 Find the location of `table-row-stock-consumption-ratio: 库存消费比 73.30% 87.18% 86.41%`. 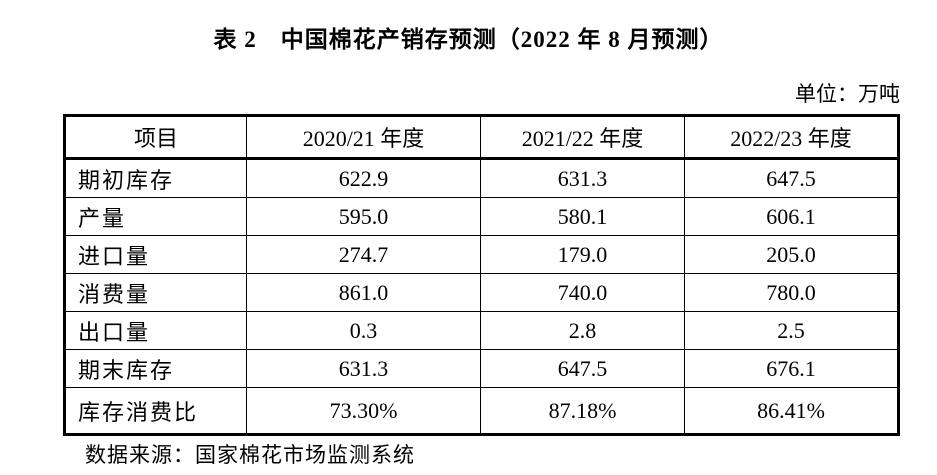

table-row-stock-consumption-ratio: 库存消费比 73.30% 87.18% 86.41% is located at coordinates (481, 411).